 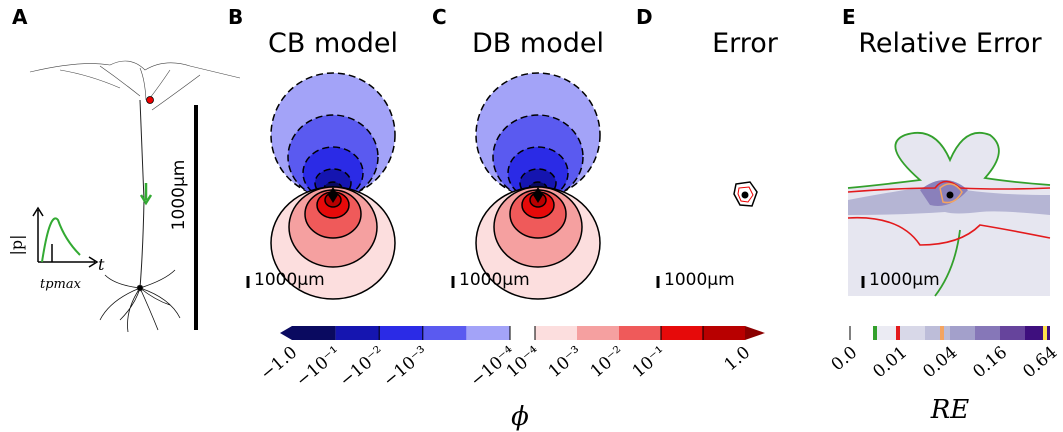 I want to click on colorbar-label: RE, so click(x=950, y=410).